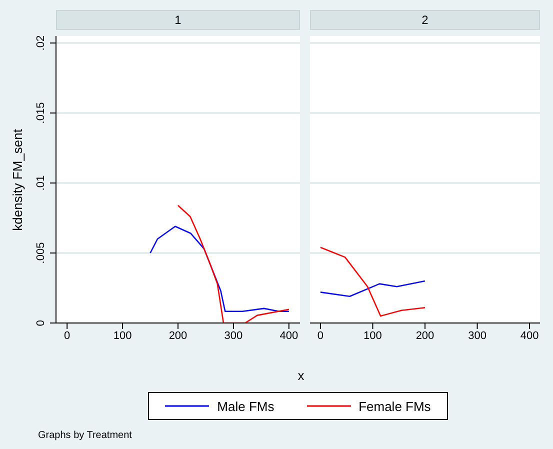 The width and height of the screenshot is (553, 449). What do you see at coordinates (41, 183) in the screenshot?
I see `y-tick-label: .01` at bounding box center [41, 183].